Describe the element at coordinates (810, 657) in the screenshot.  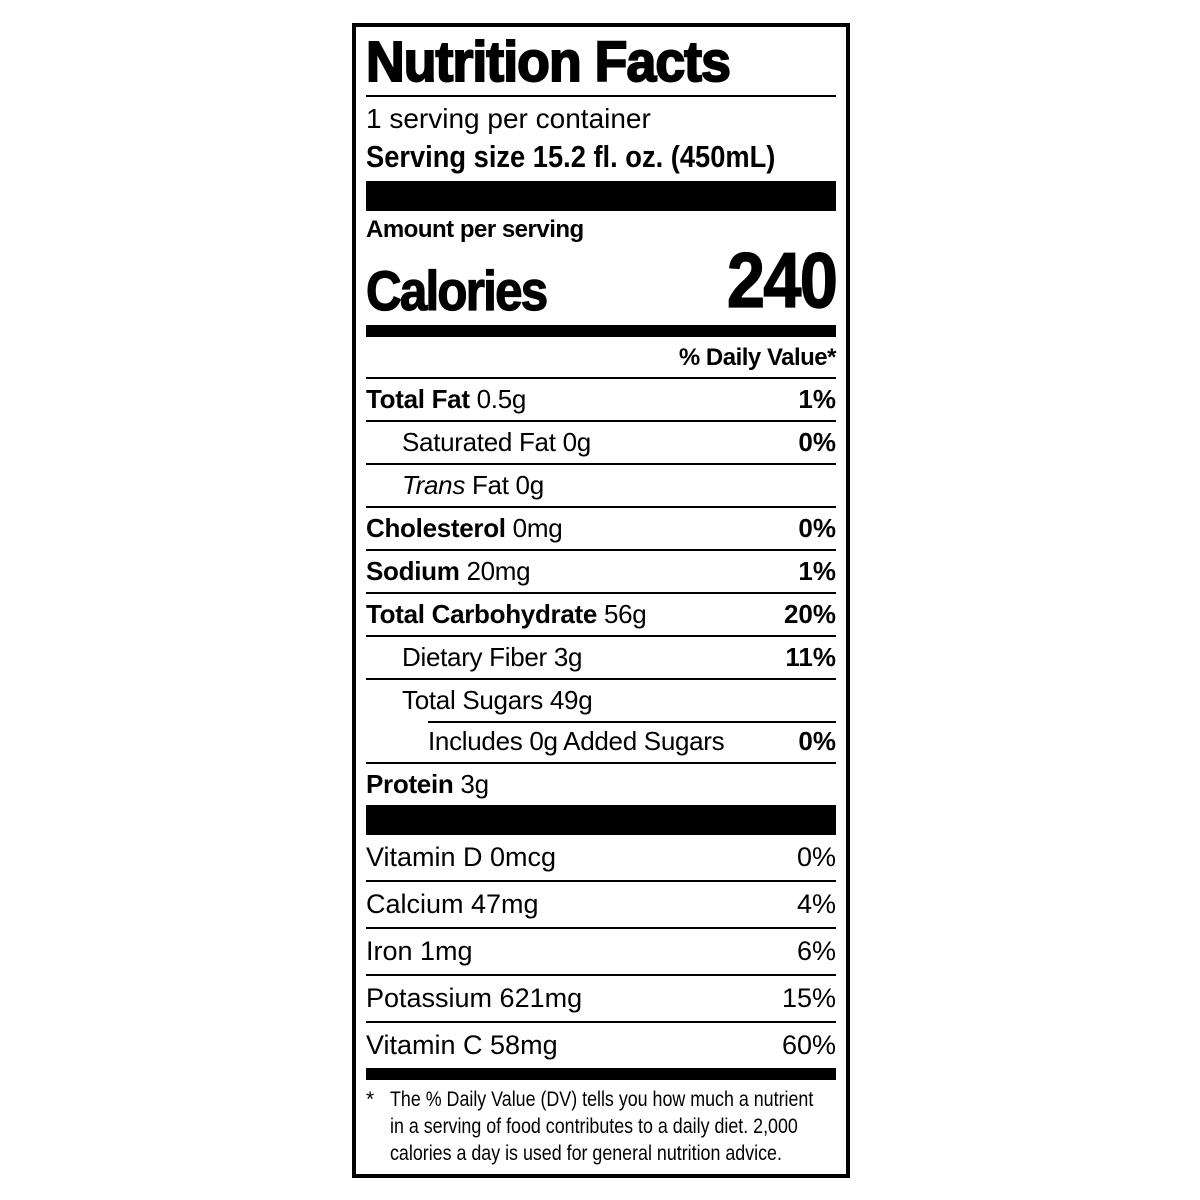
I see `nutrient-dv: 11%` at that location.